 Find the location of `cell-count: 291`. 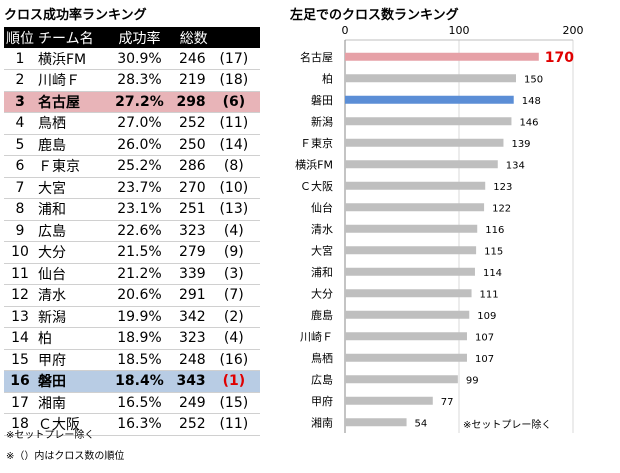

cell-count: 291 is located at coordinates (189, 295).